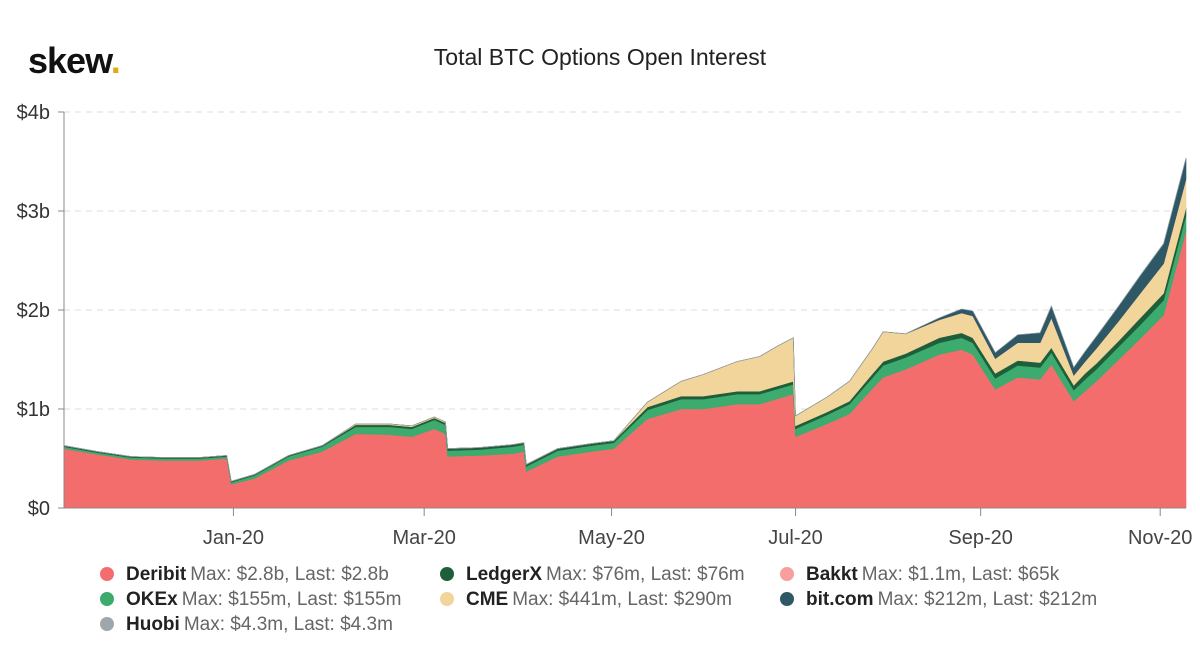 This screenshot has height=670, width=1200. Describe the element at coordinates (156, 574) in the screenshot. I see `legend-name: Deribit` at that location.